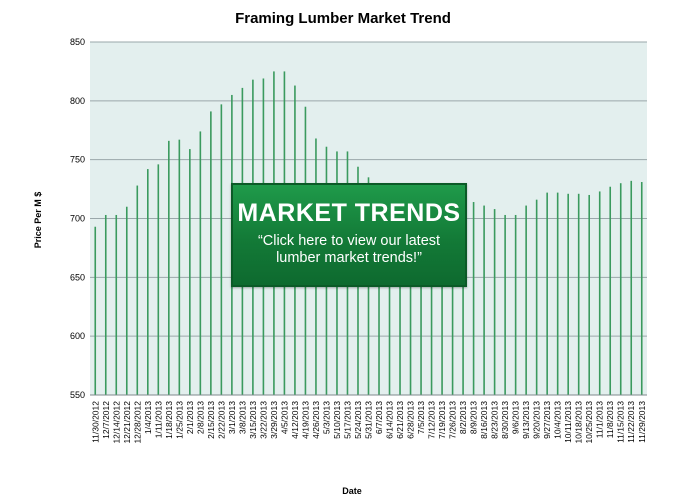 Image resolution: width=688 pixels, height=500 pixels. I want to click on x-tick-label: 11/8/2013, so click(610, 419).